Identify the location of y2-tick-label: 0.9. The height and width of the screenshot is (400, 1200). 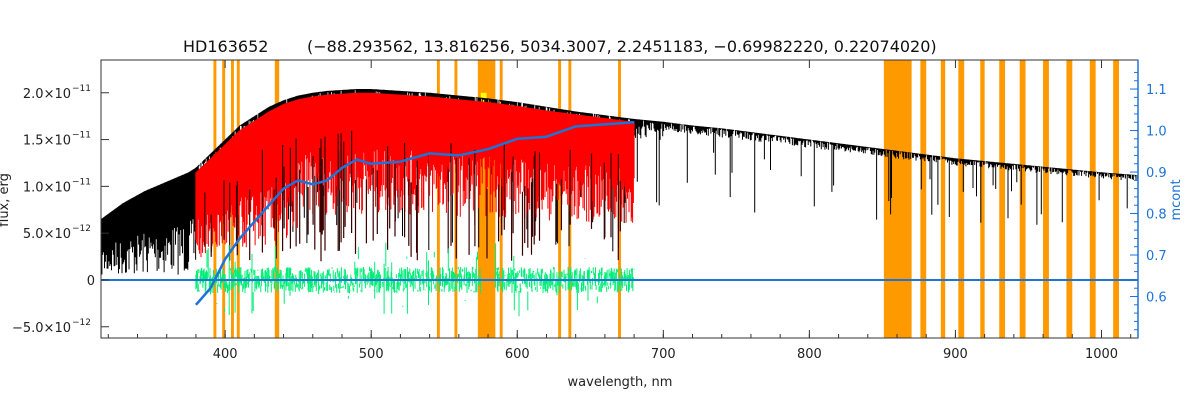
(1156, 173).